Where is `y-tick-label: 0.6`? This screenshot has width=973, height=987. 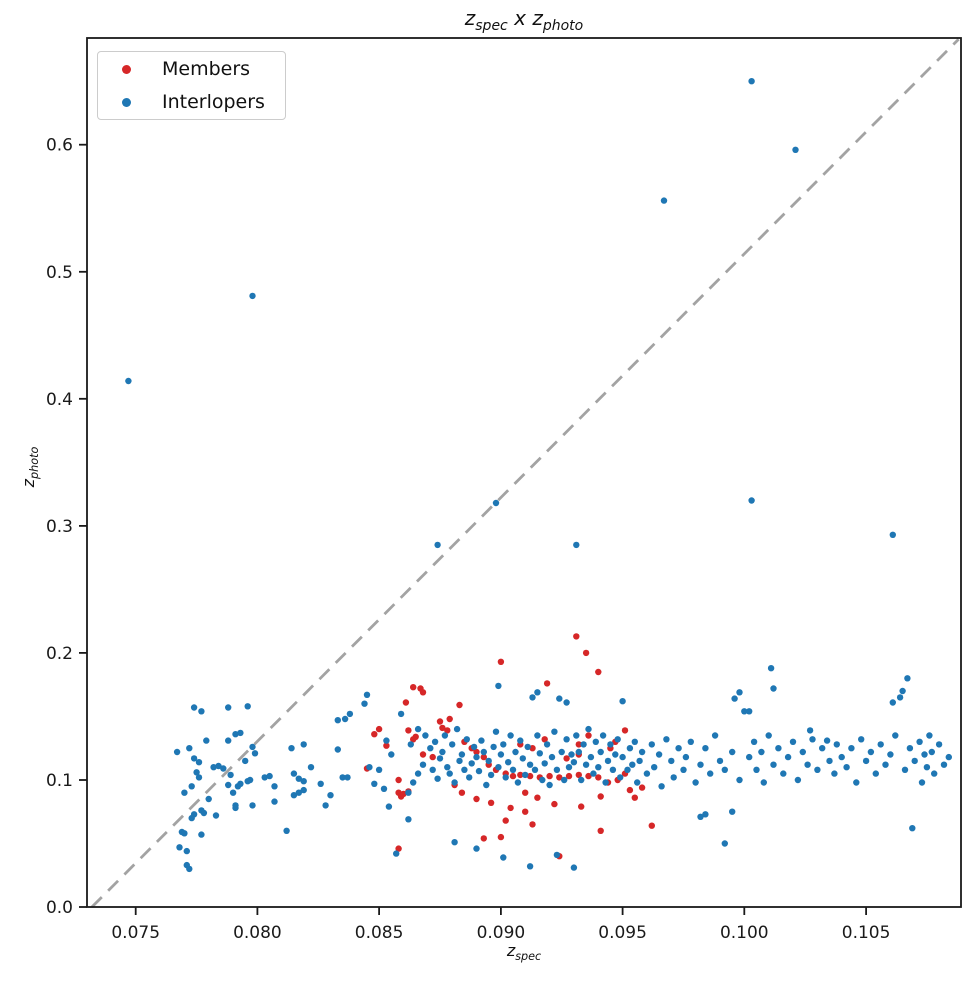
y-tick-label: 0.6 is located at coordinates (59, 146).